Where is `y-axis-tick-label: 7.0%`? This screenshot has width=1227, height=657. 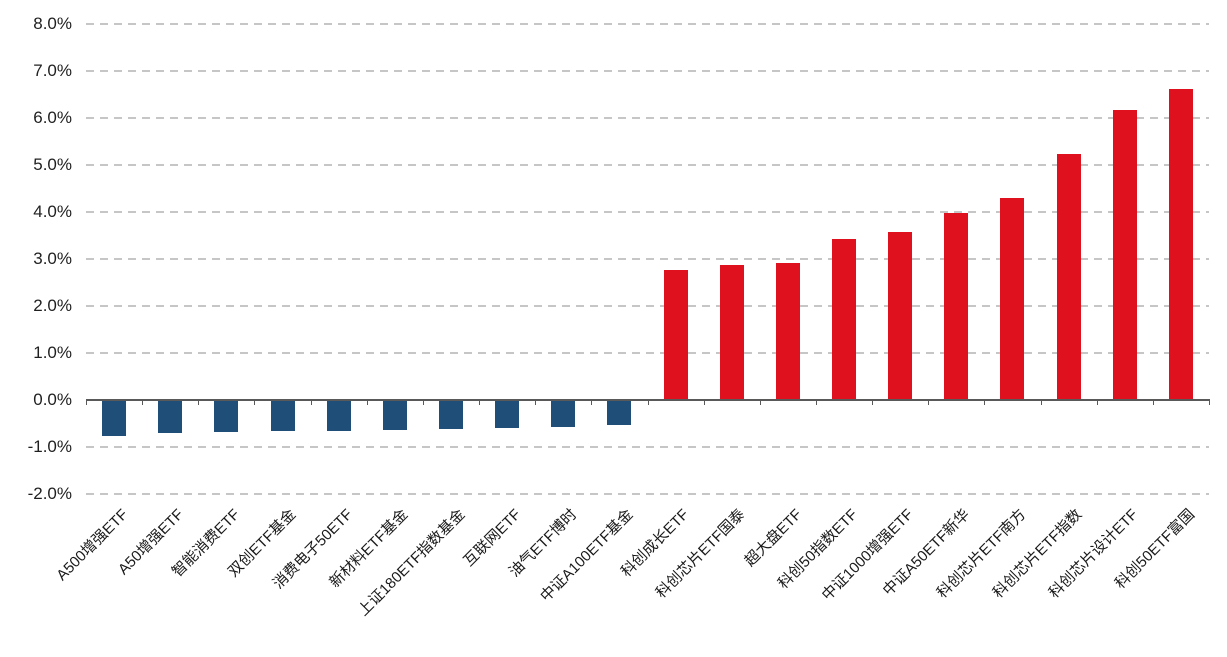
y-axis-tick-label: 7.0% is located at coordinates (52, 70).